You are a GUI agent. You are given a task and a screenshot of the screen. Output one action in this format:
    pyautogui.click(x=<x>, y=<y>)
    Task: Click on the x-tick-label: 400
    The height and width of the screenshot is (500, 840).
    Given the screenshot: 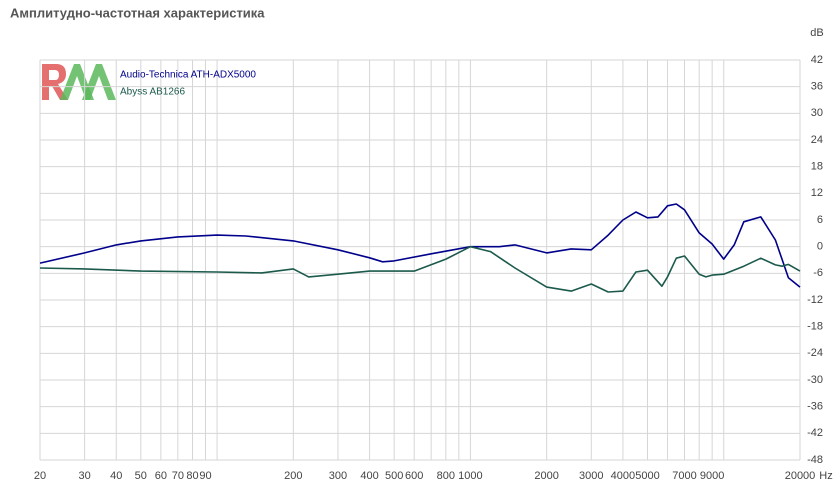 What is the action you would take?
    pyautogui.click(x=369, y=476)
    